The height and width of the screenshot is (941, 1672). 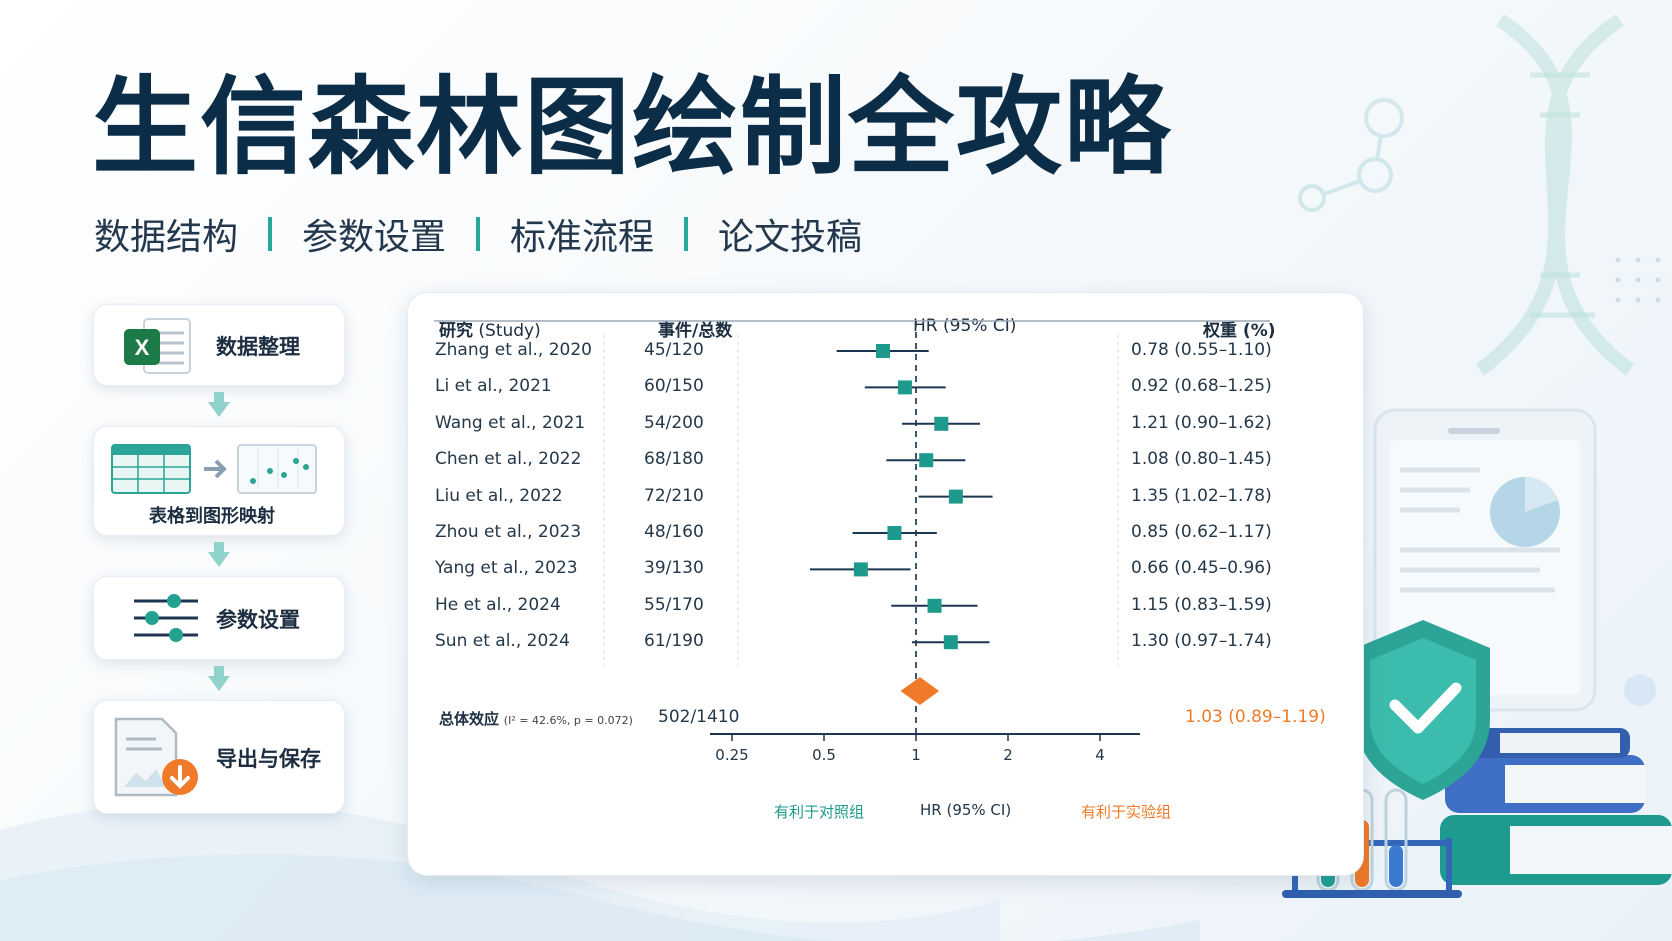 What do you see at coordinates (214, 469) in the screenshot?
I see `table-to-chart-icon` at bounding box center [214, 469].